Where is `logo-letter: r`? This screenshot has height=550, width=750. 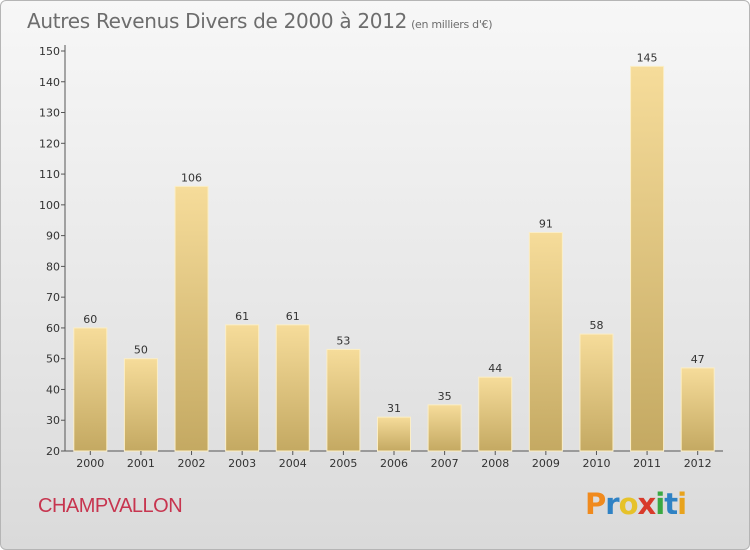
logo-letter: r is located at coordinates (612, 504).